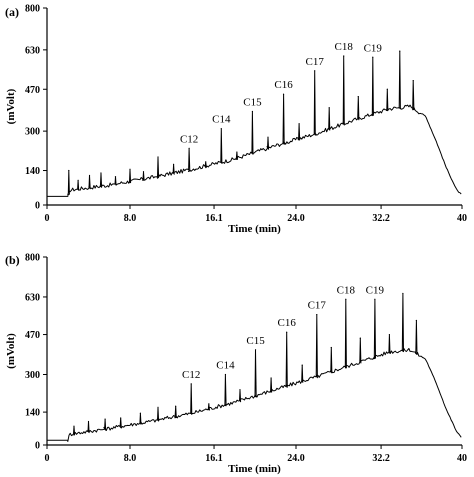  What do you see at coordinates (12, 12) in the screenshot?
I see `panel-label: (a)` at bounding box center [12, 12].